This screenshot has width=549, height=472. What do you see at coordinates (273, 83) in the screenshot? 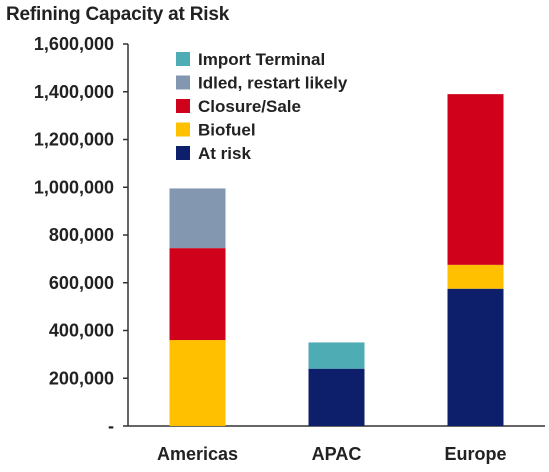
I see `legend-label: Idled, restart likely` at bounding box center [273, 83].